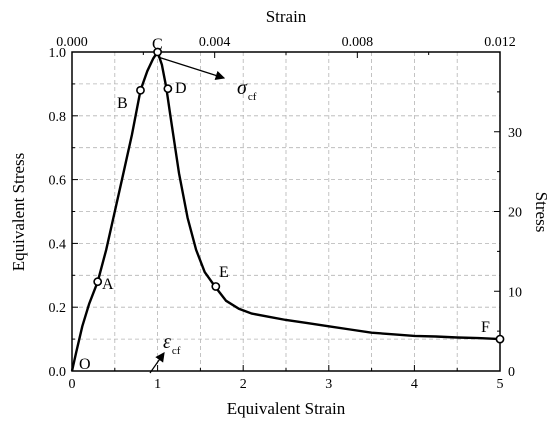 This screenshot has width=550, height=425. I want to click on x-tick-label: 3, so click(328, 384).